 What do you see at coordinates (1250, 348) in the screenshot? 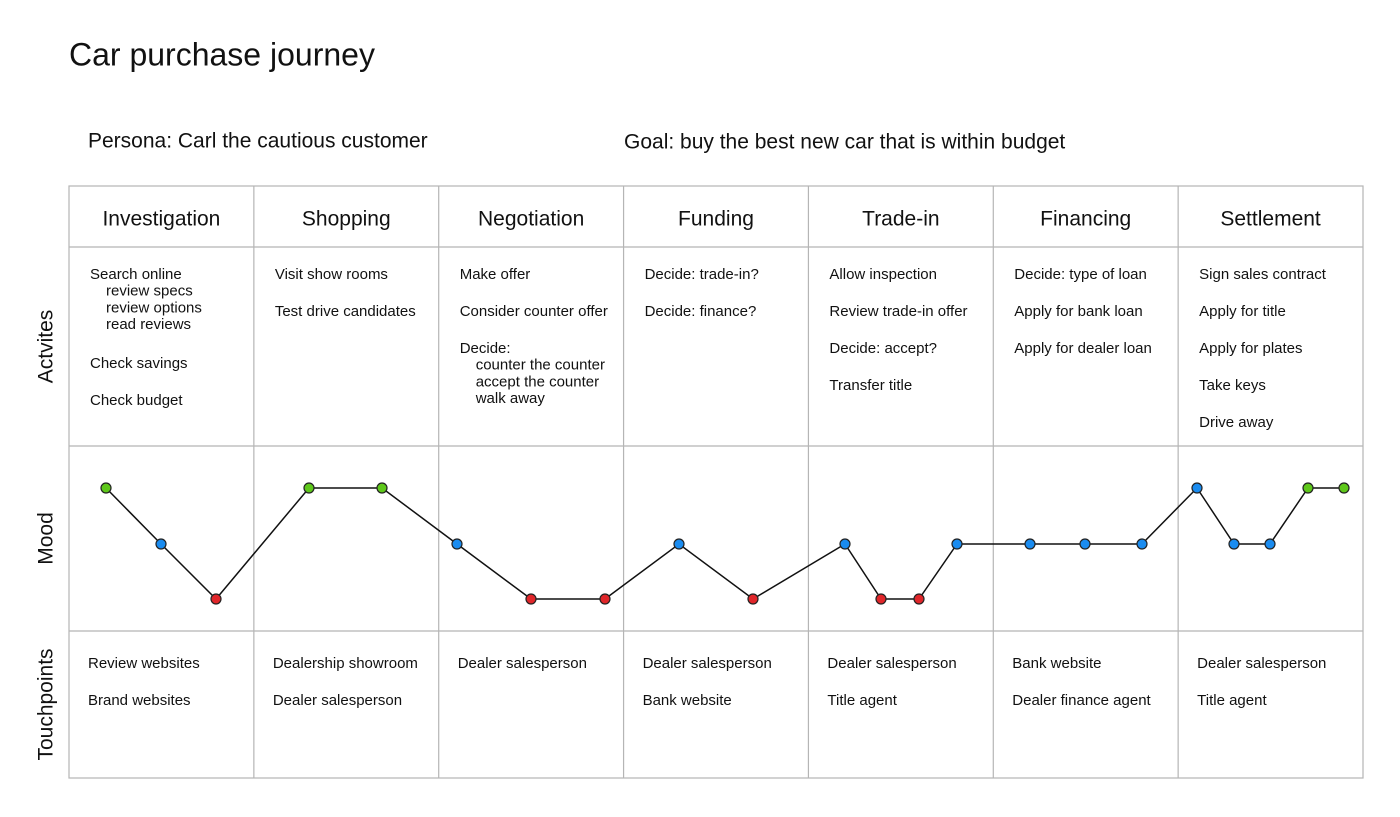
I see `activity: Apply for plates` at bounding box center [1250, 348].